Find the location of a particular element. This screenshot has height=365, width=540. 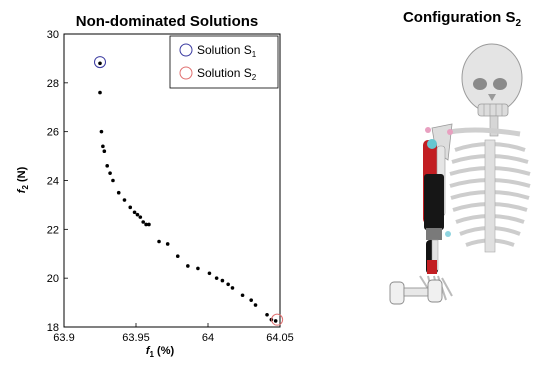

y-tick-label: 30 is located at coordinates (53, 35).